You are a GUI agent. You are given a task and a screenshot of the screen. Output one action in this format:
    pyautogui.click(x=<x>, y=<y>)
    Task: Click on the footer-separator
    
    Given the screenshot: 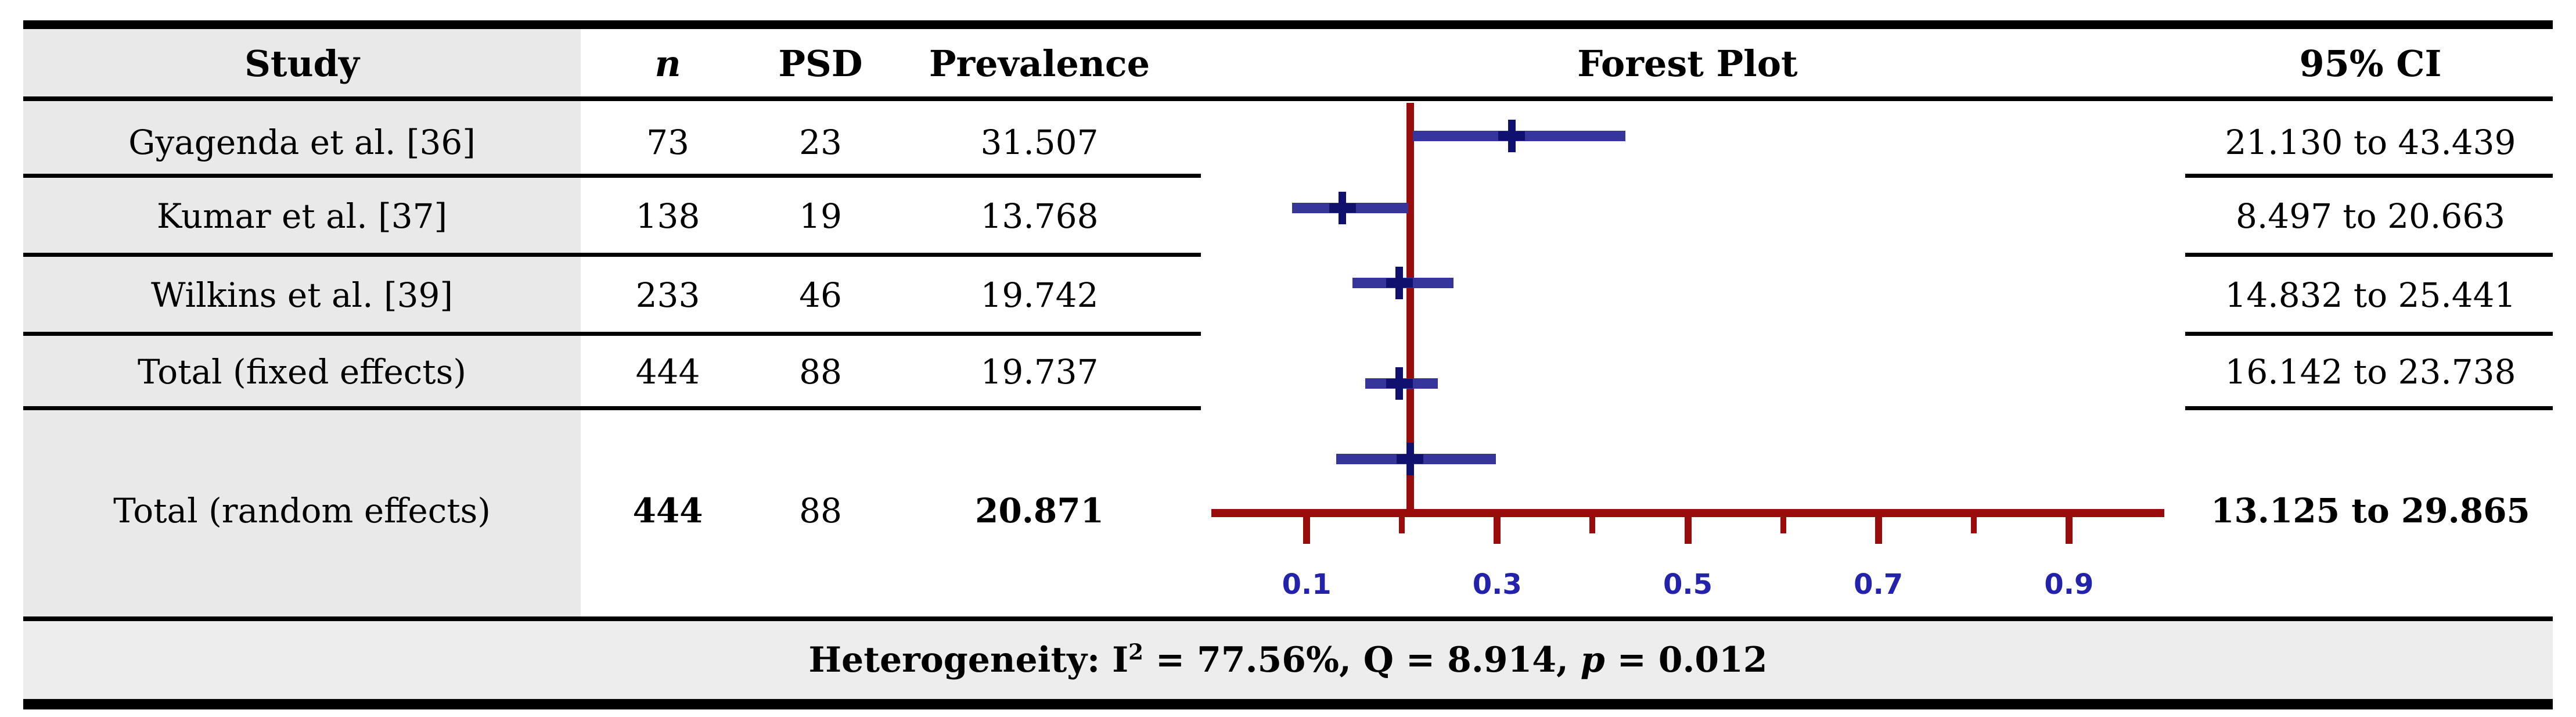 What is the action you would take?
    pyautogui.click(x=1288, y=618)
    